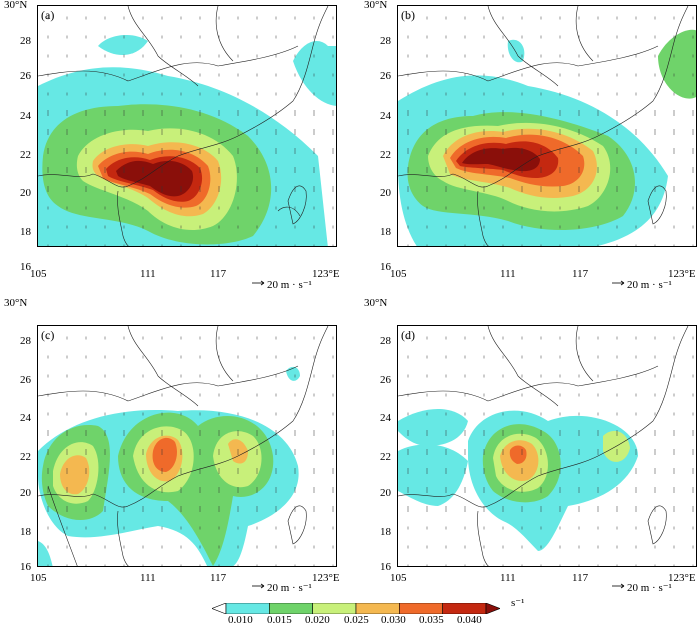 This screenshot has height=626, width=700. What do you see at coordinates (25, 41) in the screenshot?
I see `ytick-a-28: 28` at bounding box center [25, 41].